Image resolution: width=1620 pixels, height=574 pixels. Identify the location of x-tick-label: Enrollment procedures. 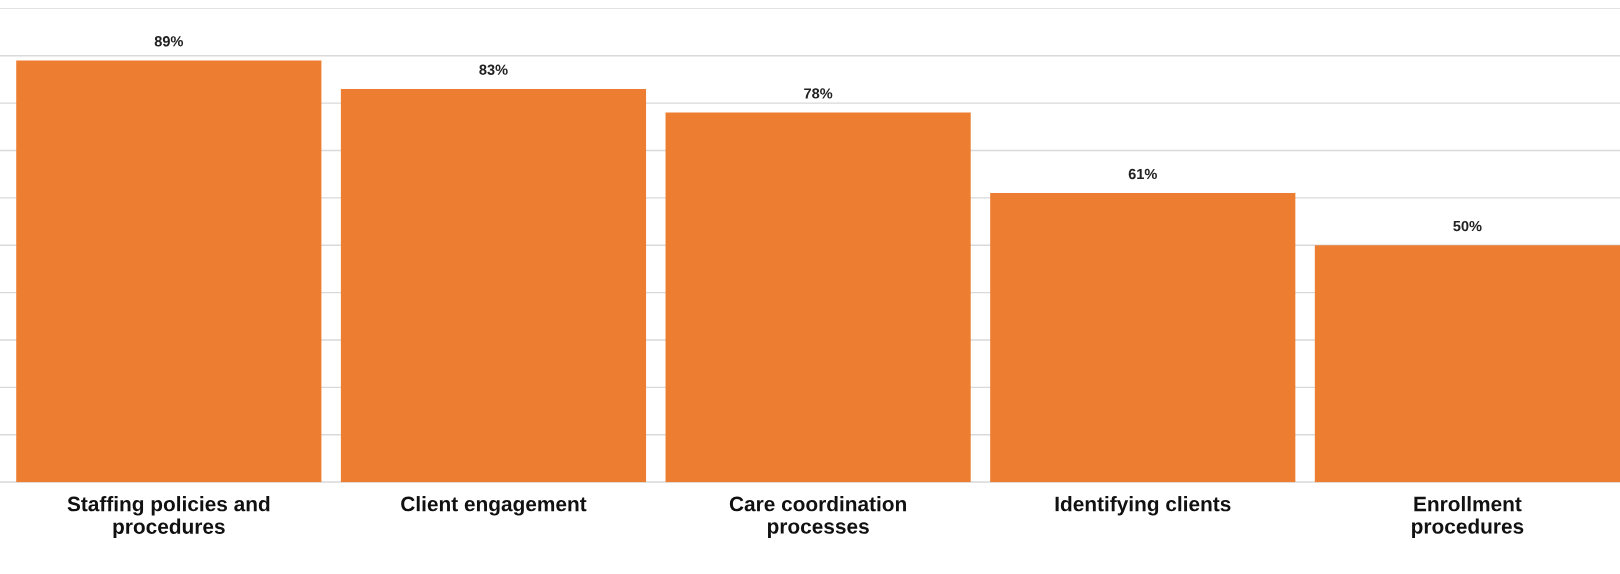
(1468, 517).